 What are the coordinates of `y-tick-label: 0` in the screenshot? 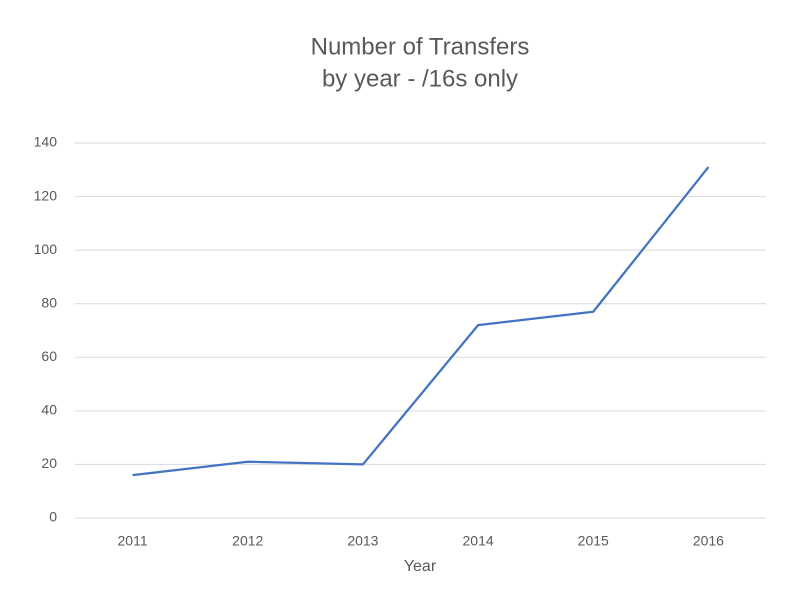 It's located at (53, 517).